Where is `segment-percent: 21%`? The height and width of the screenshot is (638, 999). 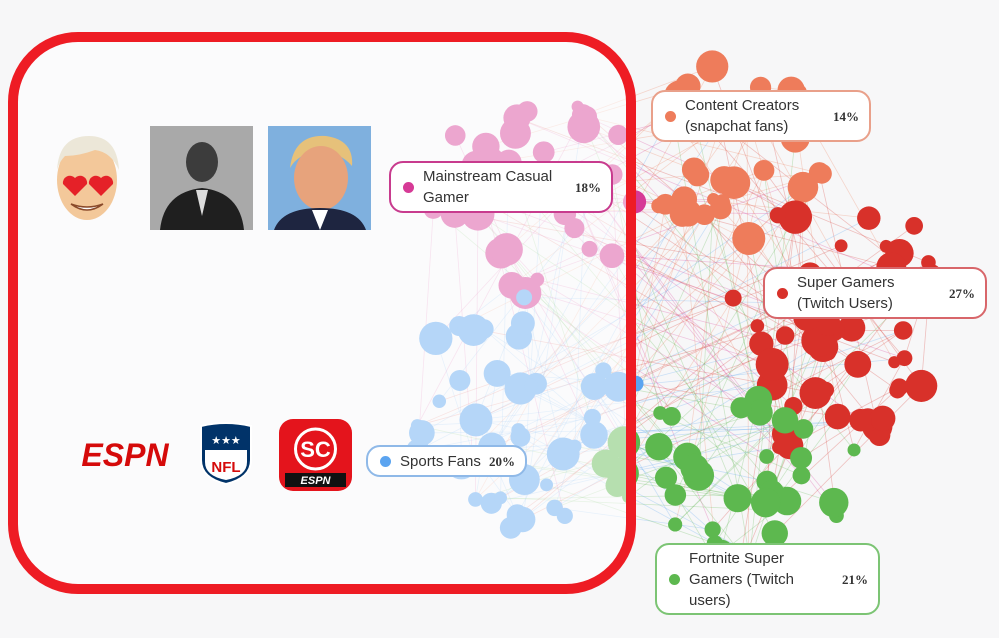 segment-percent: 21% is located at coordinates (855, 579).